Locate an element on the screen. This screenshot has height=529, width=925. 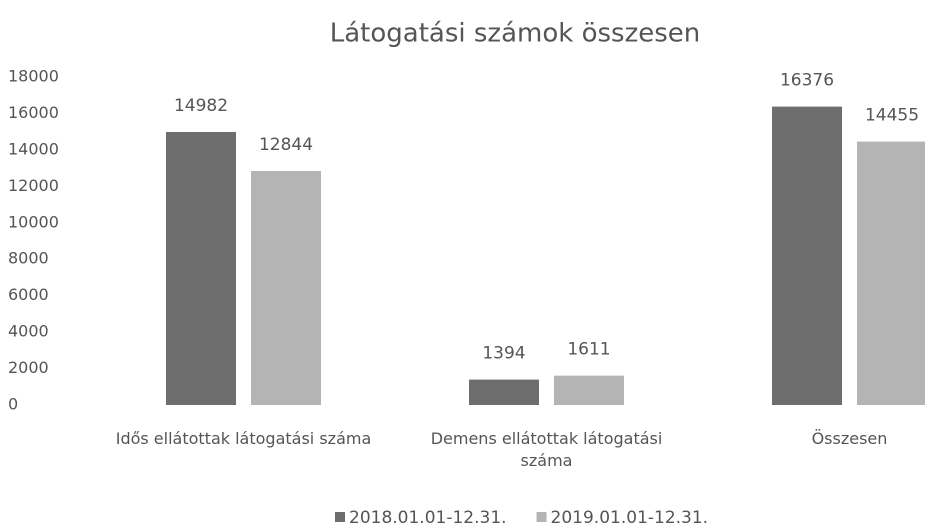
y-tick-label: 8000 is located at coordinates (28, 258).